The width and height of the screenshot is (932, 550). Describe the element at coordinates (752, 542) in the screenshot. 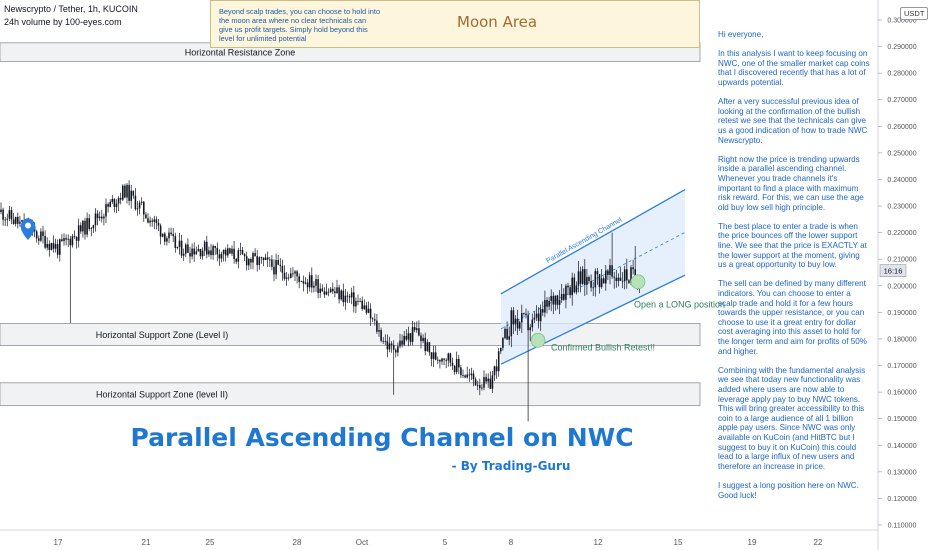

I see `time-tick-label: 19` at that location.